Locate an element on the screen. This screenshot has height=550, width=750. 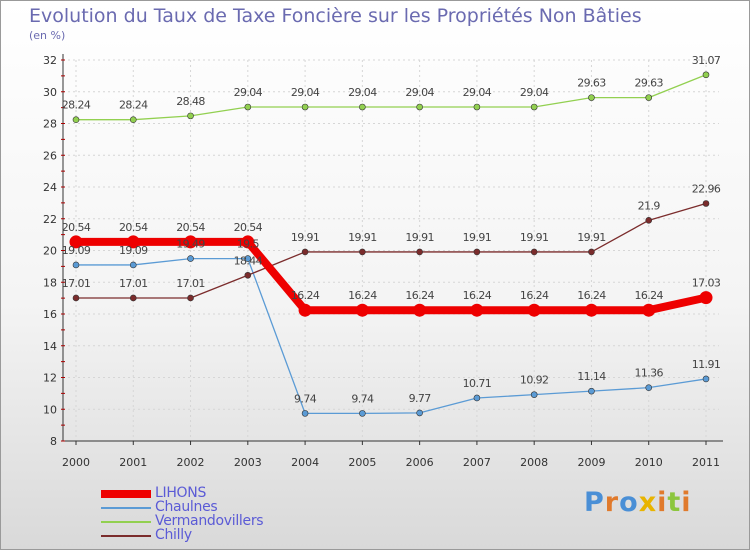
legend-label: Chaulnes is located at coordinates (186, 507).